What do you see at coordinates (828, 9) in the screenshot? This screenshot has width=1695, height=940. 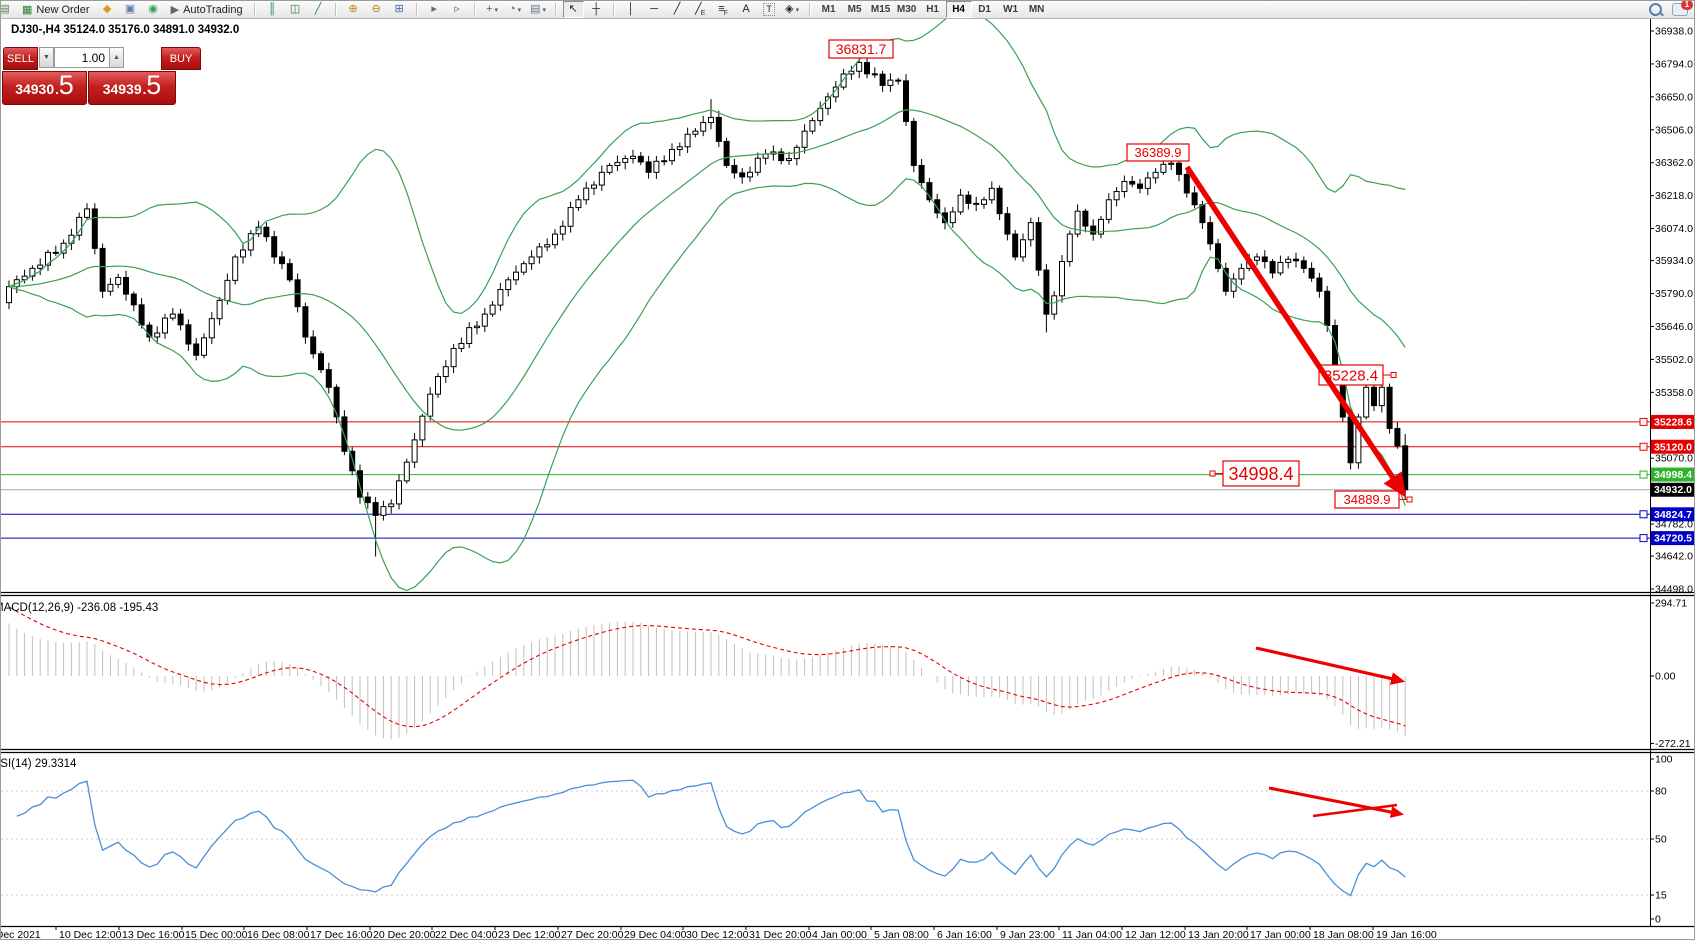 I see `timeframe-m1: M1` at bounding box center [828, 9].